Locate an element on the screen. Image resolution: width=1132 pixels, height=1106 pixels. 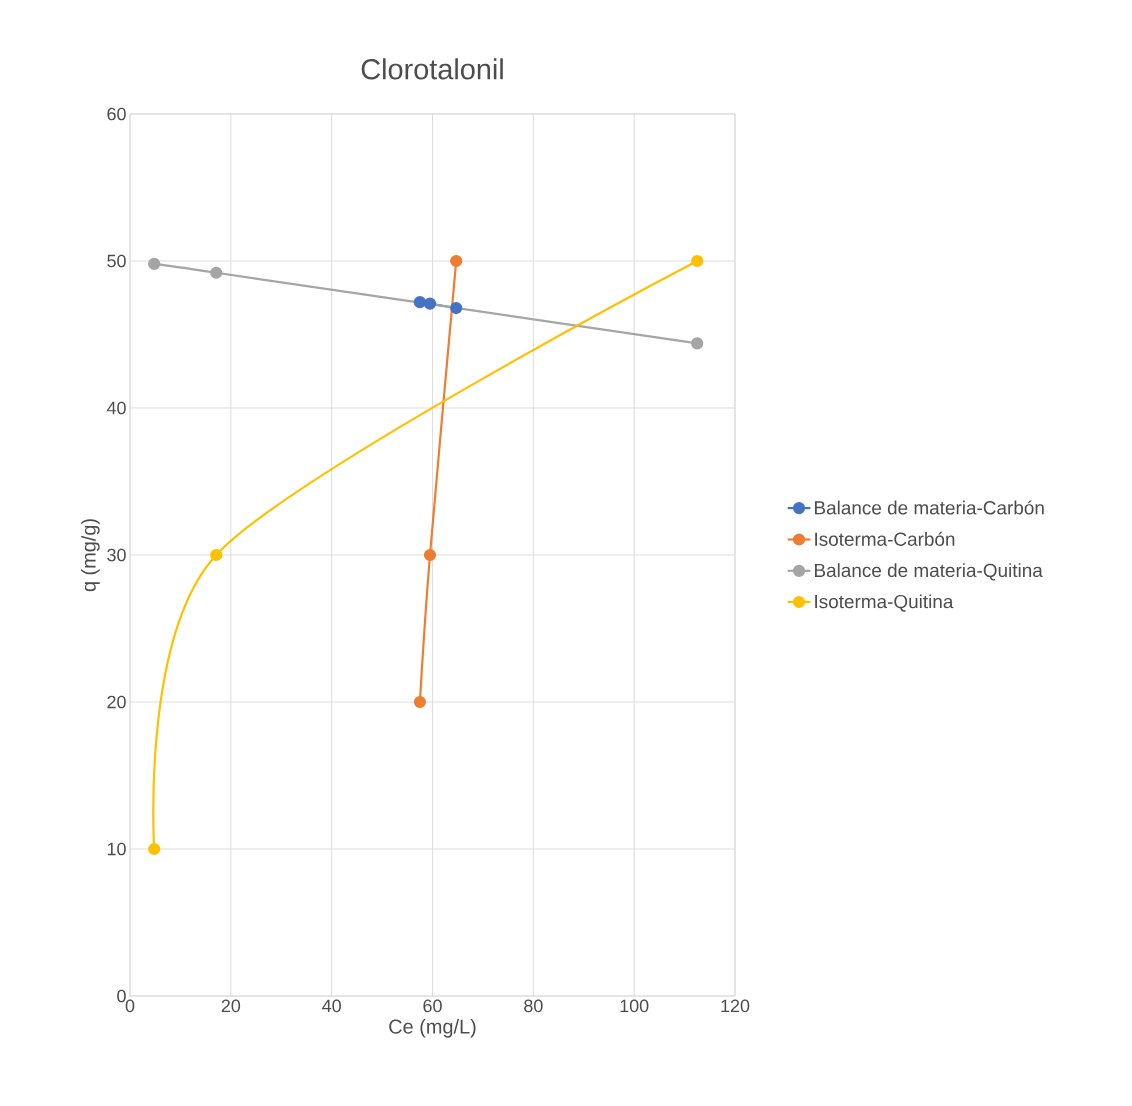
x-tick-label: 40 is located at coordinates (331, 1006).